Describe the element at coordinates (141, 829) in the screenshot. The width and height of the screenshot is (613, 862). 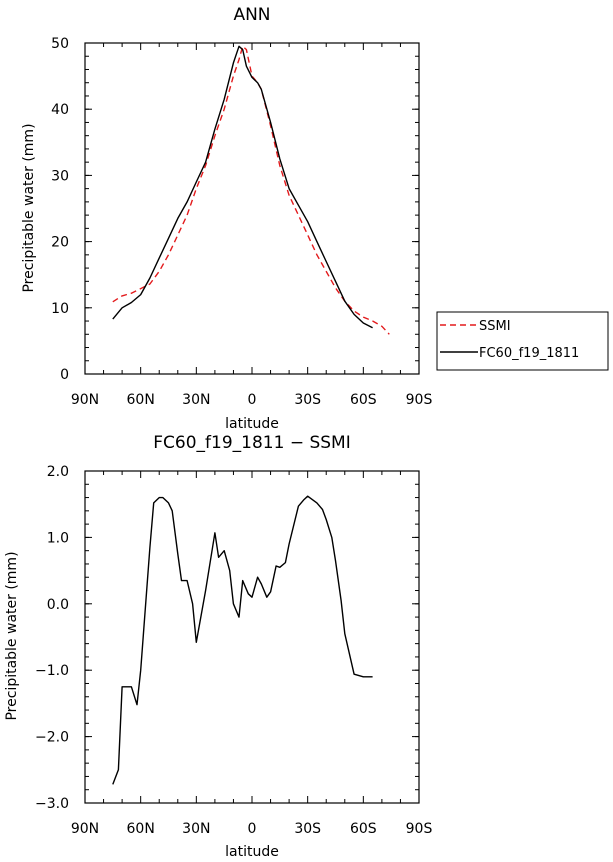
I see `bottom-x-tick-label: 60N` at that location.